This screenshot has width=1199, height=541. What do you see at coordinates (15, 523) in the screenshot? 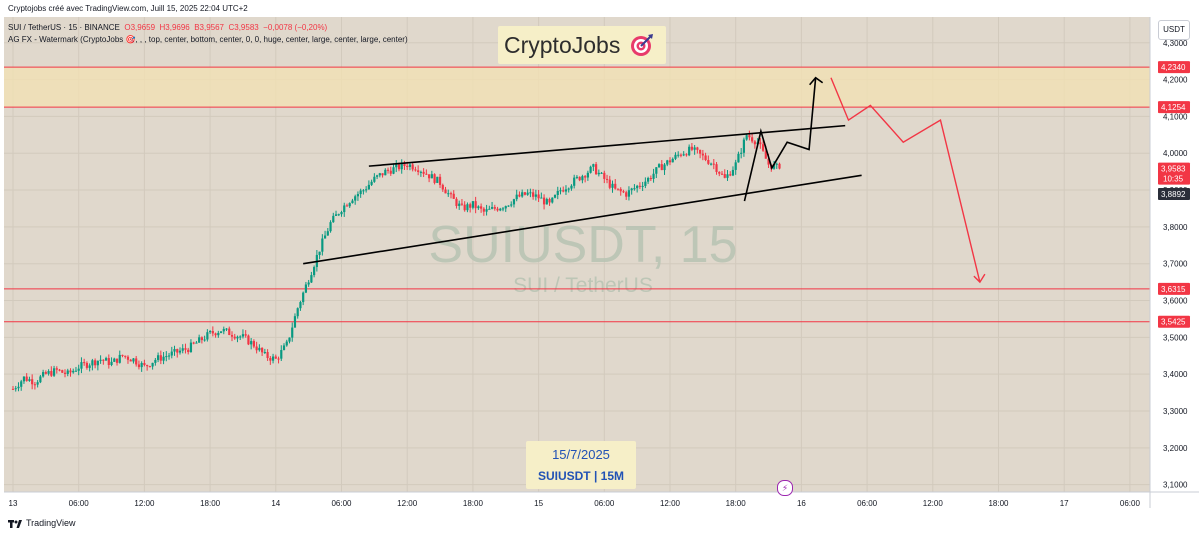
I see `tradingview-logo-icon` at bounding box center [15, 523].